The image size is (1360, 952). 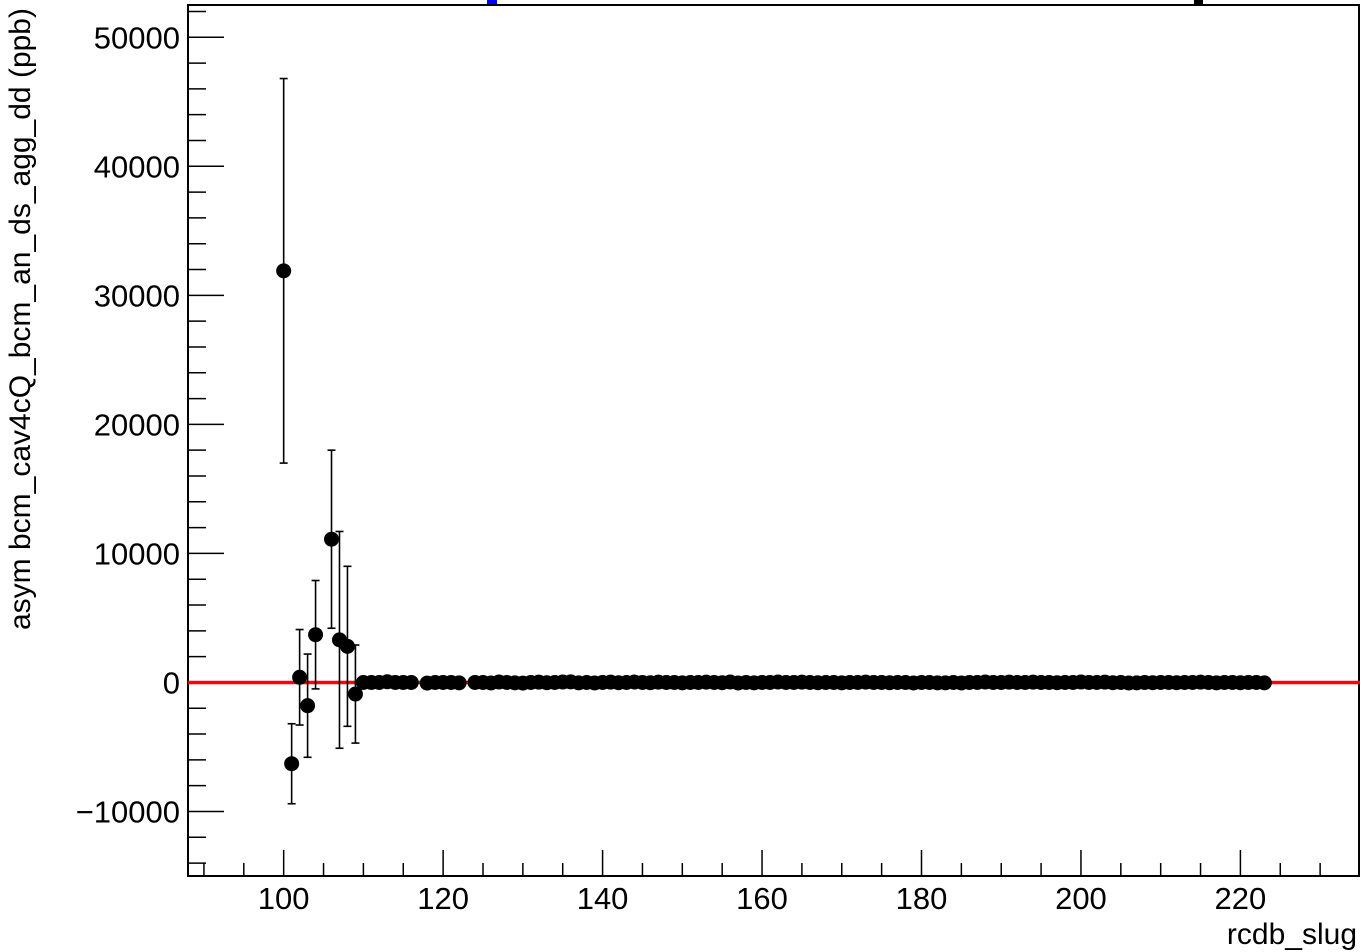 What do you see at coordinates (171, 682) in the screenshot?
I see `y-tick-label: 0` at bounding box center [171, 682].